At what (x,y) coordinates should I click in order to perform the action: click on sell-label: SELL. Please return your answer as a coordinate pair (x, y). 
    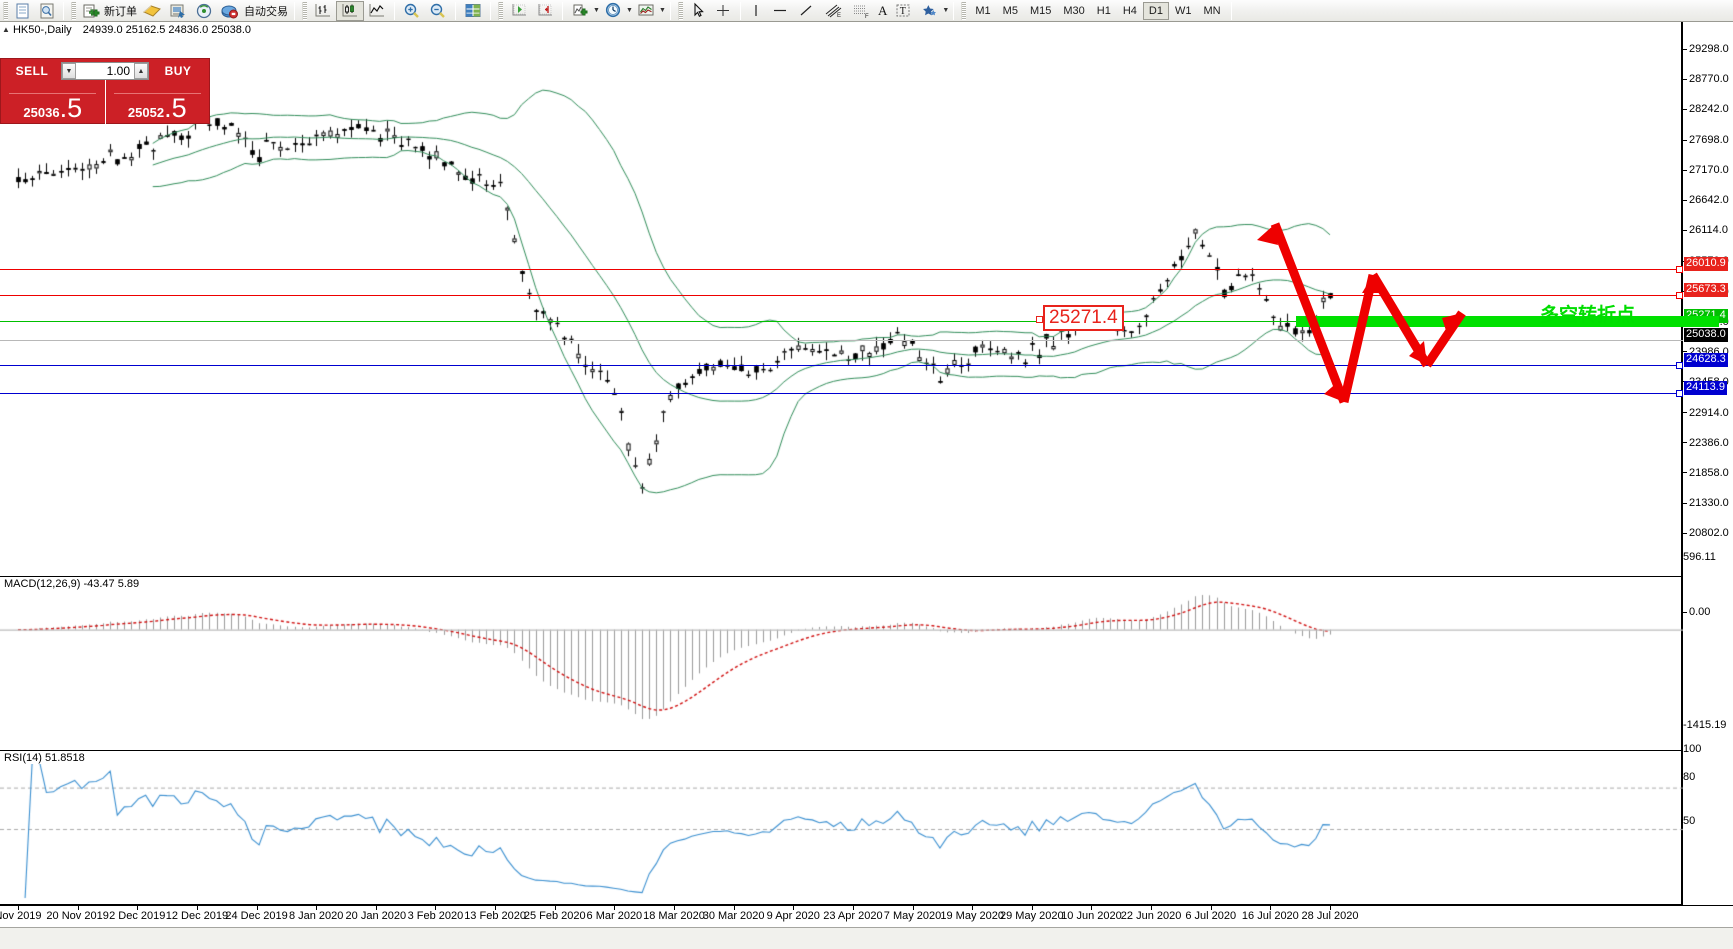
    Looking at the image, I should click on (32, 71).